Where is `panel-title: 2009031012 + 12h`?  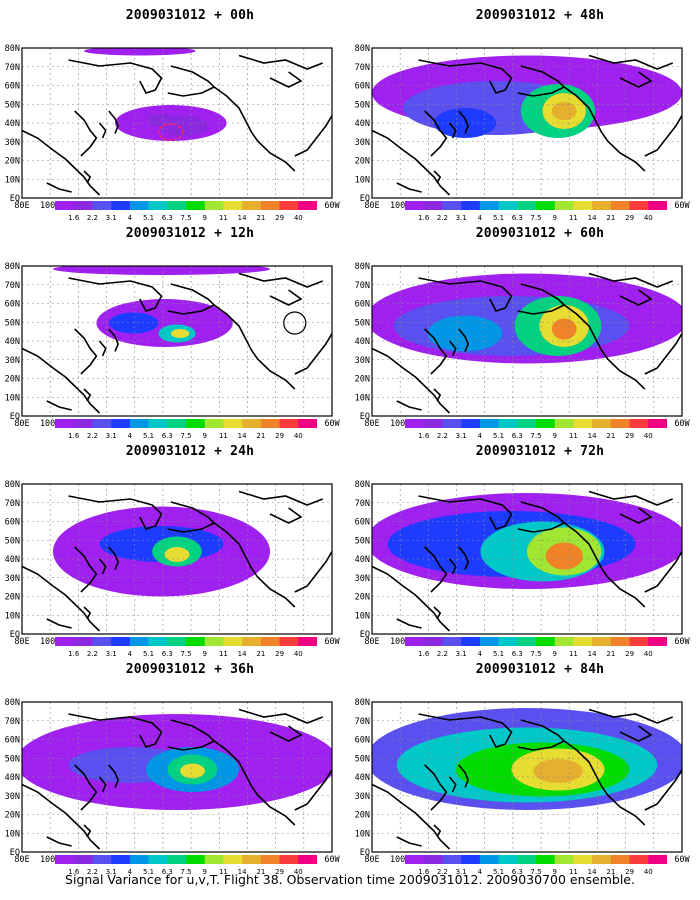 panel-title: 2009031012 + 12h is located at coordinates (190, 233).